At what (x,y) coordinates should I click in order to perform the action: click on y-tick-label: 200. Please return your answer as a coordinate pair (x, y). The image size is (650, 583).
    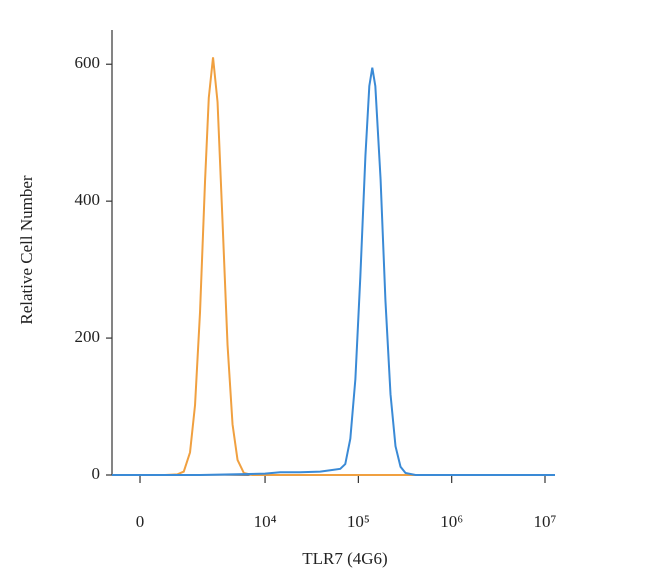
    Looking at the image, I should click on (88, 336).